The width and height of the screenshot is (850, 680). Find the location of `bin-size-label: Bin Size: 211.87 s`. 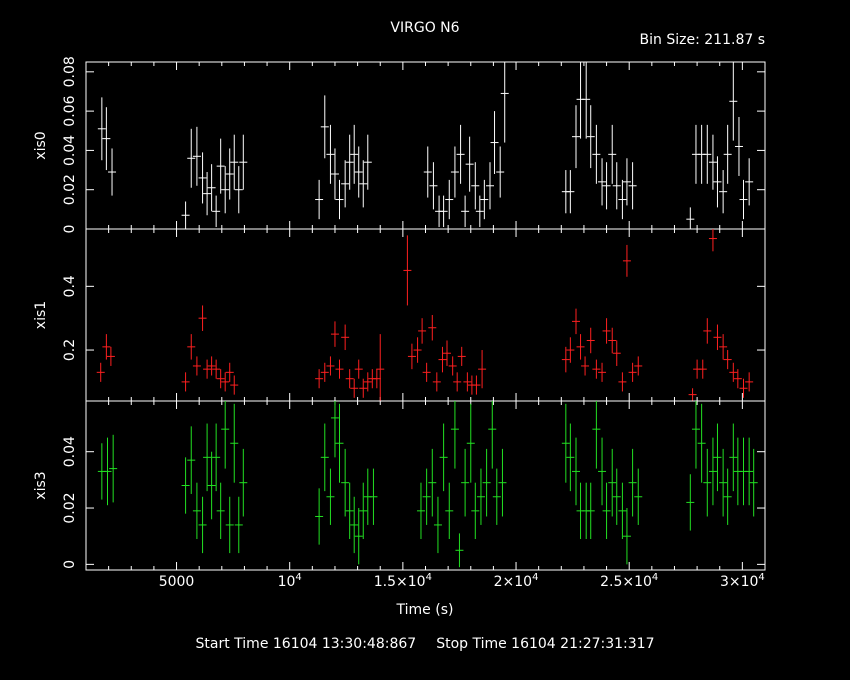

bin-size-label: Bin Size: 211.87 s is located at coordinates (702, 40).